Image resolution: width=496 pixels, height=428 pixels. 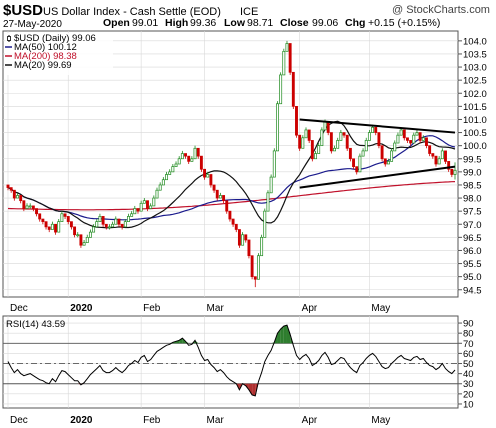 What do you see at coordinates (468, 324) in the screenshot?
I see `rsi-tick-label: 90` at bounding box center [468, 324].